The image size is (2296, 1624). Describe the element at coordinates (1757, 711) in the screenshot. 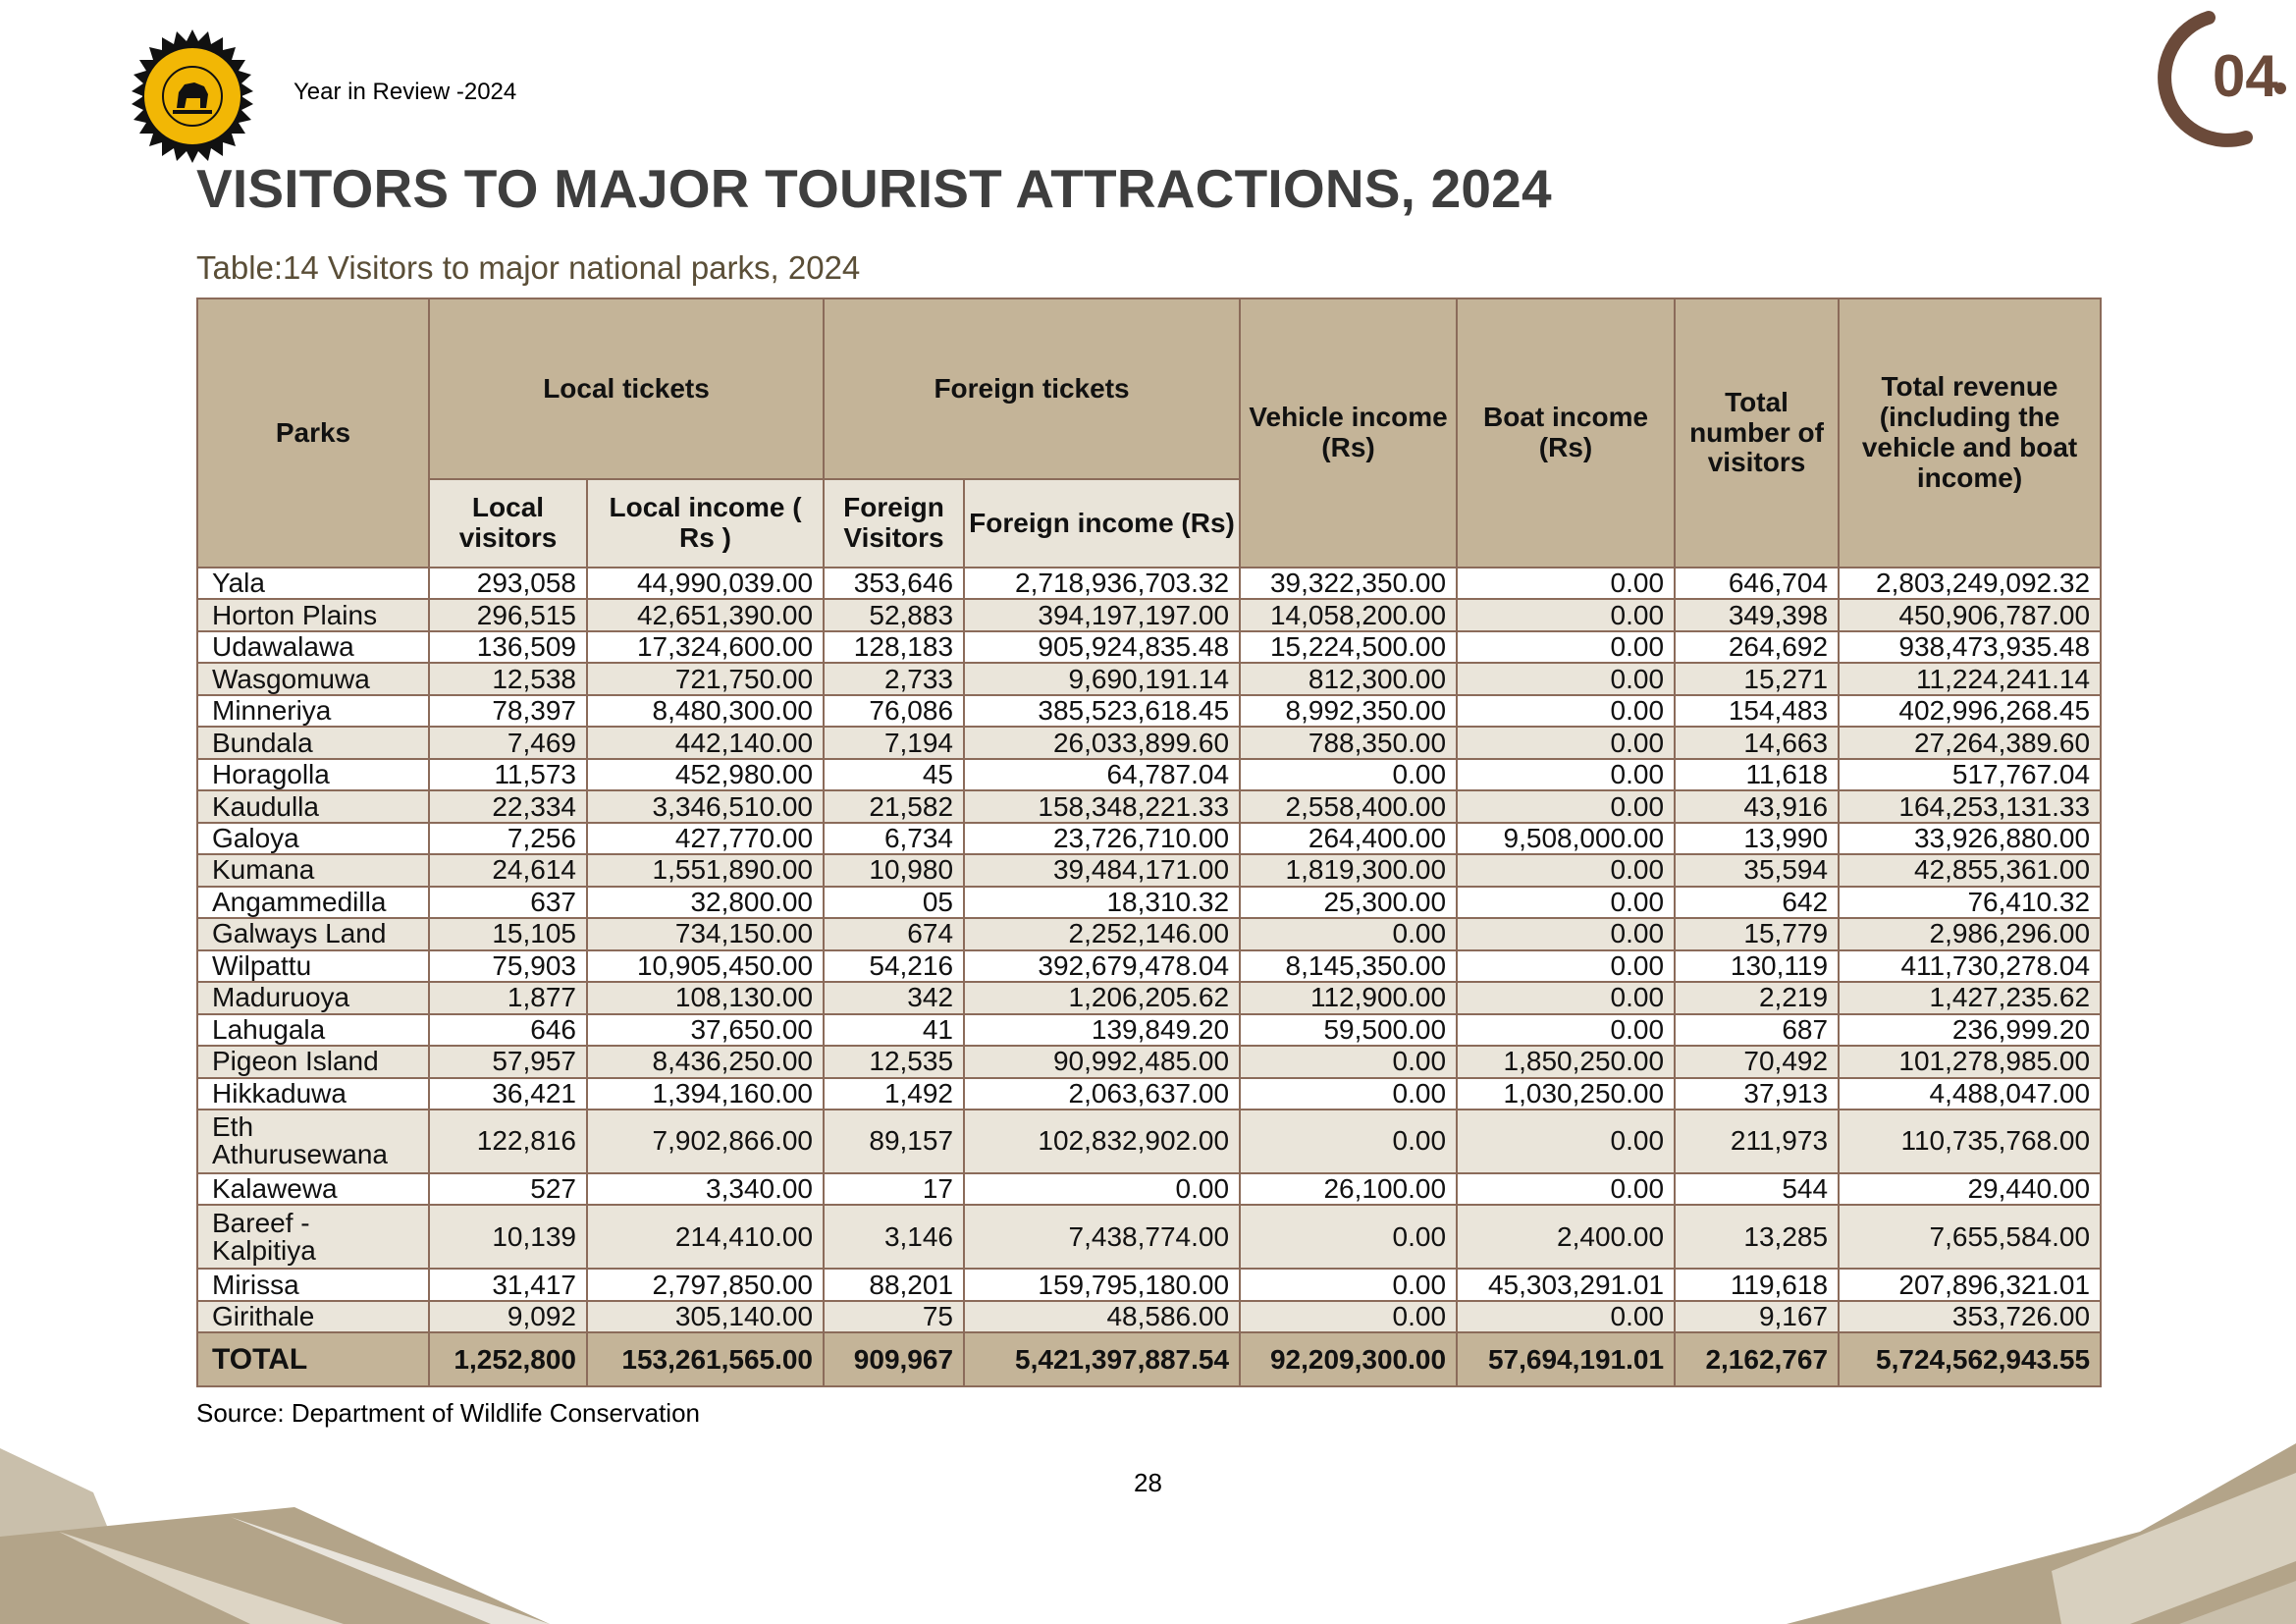

I see `total-visitors-cell: 154,483` at that location.